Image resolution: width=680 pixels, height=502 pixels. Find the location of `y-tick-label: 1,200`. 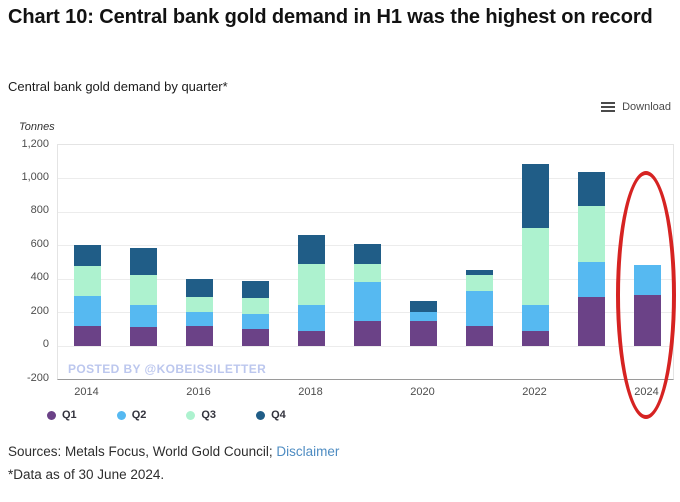

y-tick-label: 1,200 is located at coordinates (35, 143).